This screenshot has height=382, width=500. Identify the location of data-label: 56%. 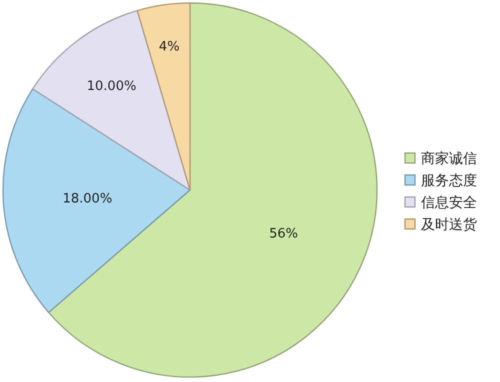
(283, 234).